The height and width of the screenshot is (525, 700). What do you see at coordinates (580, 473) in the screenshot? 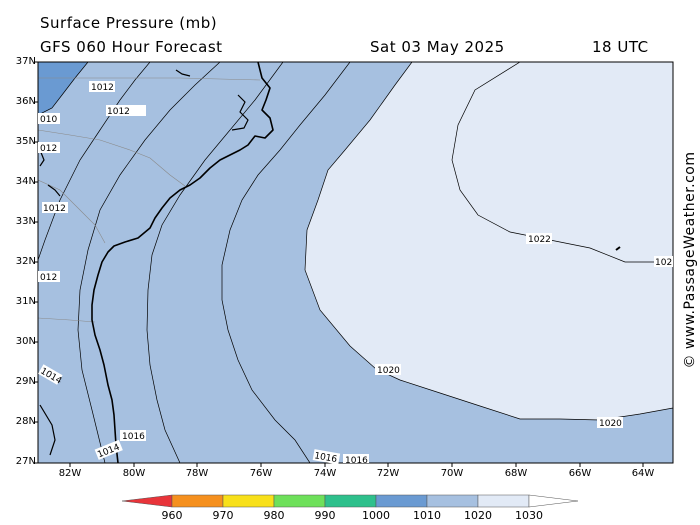
I see `lon-label: 66W` at bounding box center [580, 473].